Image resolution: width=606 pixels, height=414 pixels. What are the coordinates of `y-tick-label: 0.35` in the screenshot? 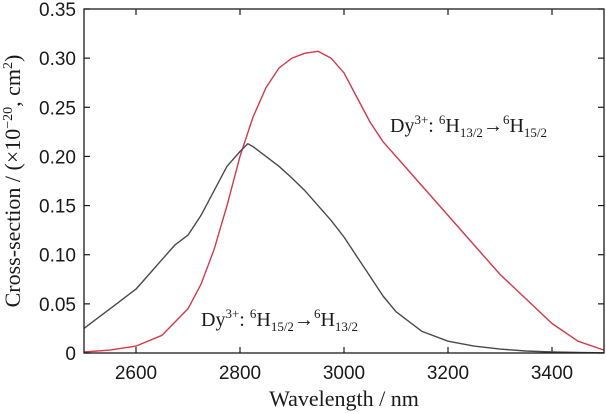 It's located at (57, 10).